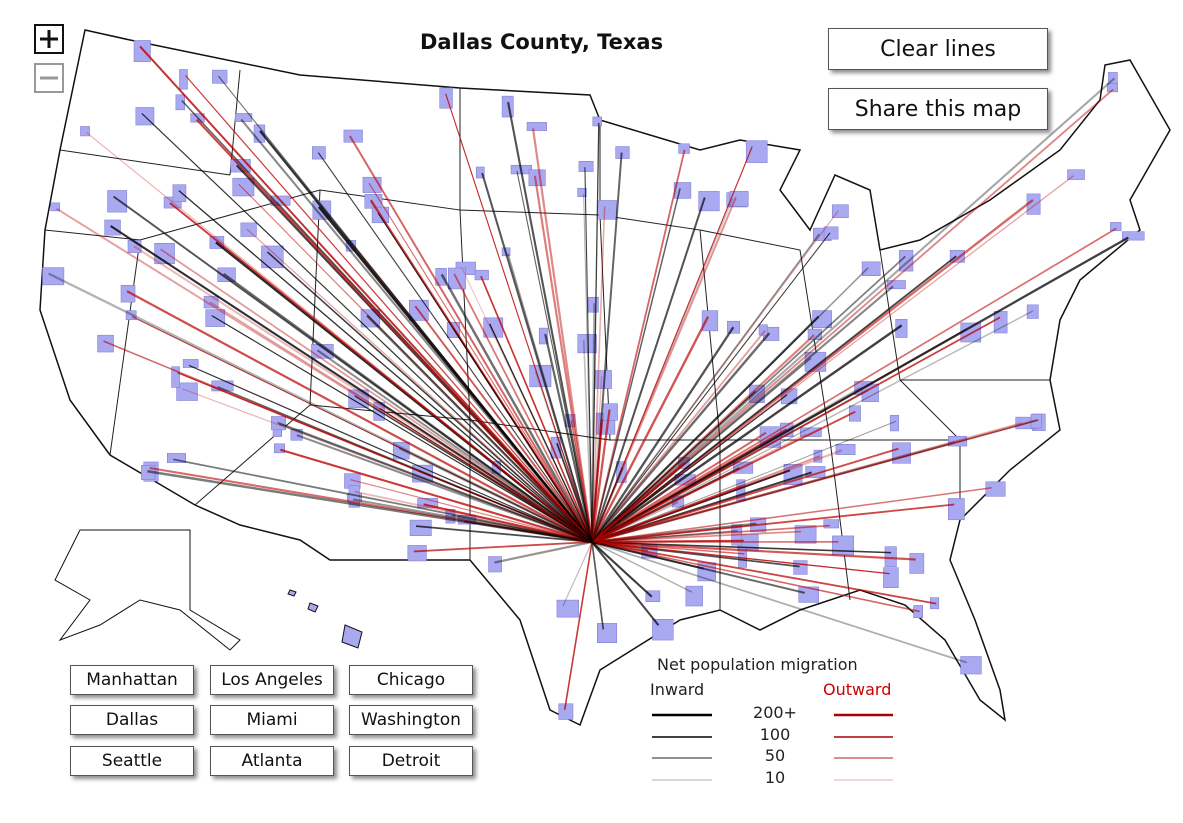 This screenshot has height=823, width=1183. What do you see at coordinates (272, 680) in the screenshot?
I see `city-button: Los Angeles` at bounding box center [272, 680].